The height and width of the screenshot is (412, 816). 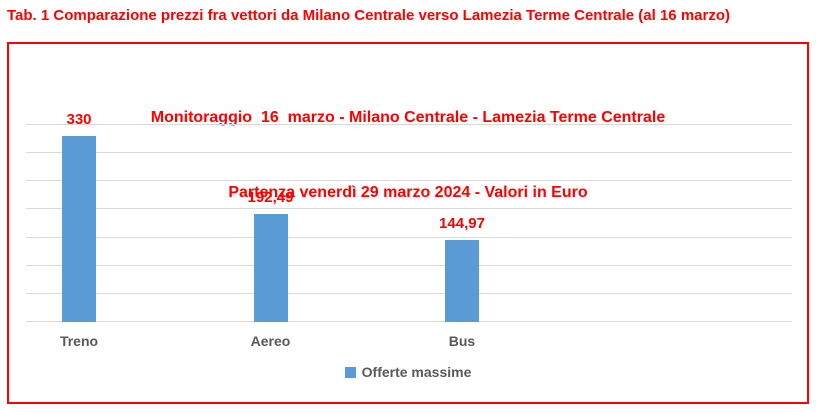 What do you see at coordinates (270, 197) in the screenshot?
I see `value-label-aereo: 192,49` at bounding box center [270, 197].